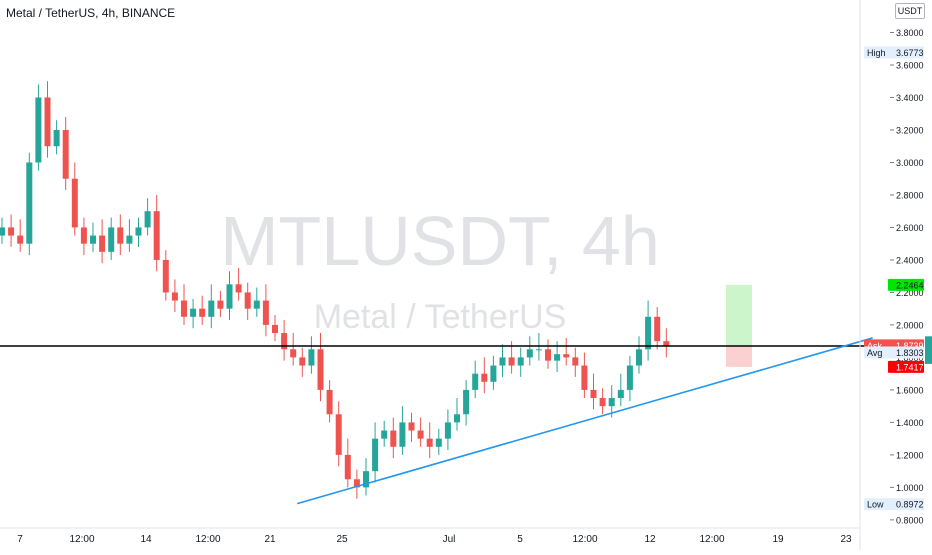 The image size is (932, 555). What do you see at coordinates (910, 11) in the screenshot?
I see `currency-selector: USDT` at bounding box center [910, 11].